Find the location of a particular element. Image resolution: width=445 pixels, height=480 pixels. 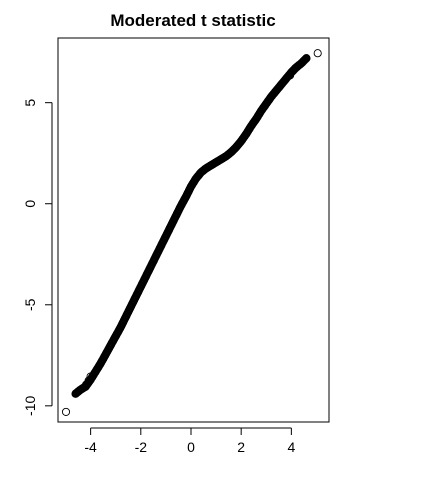

x-tick-label: 4 is located at coordinates (291, 447).